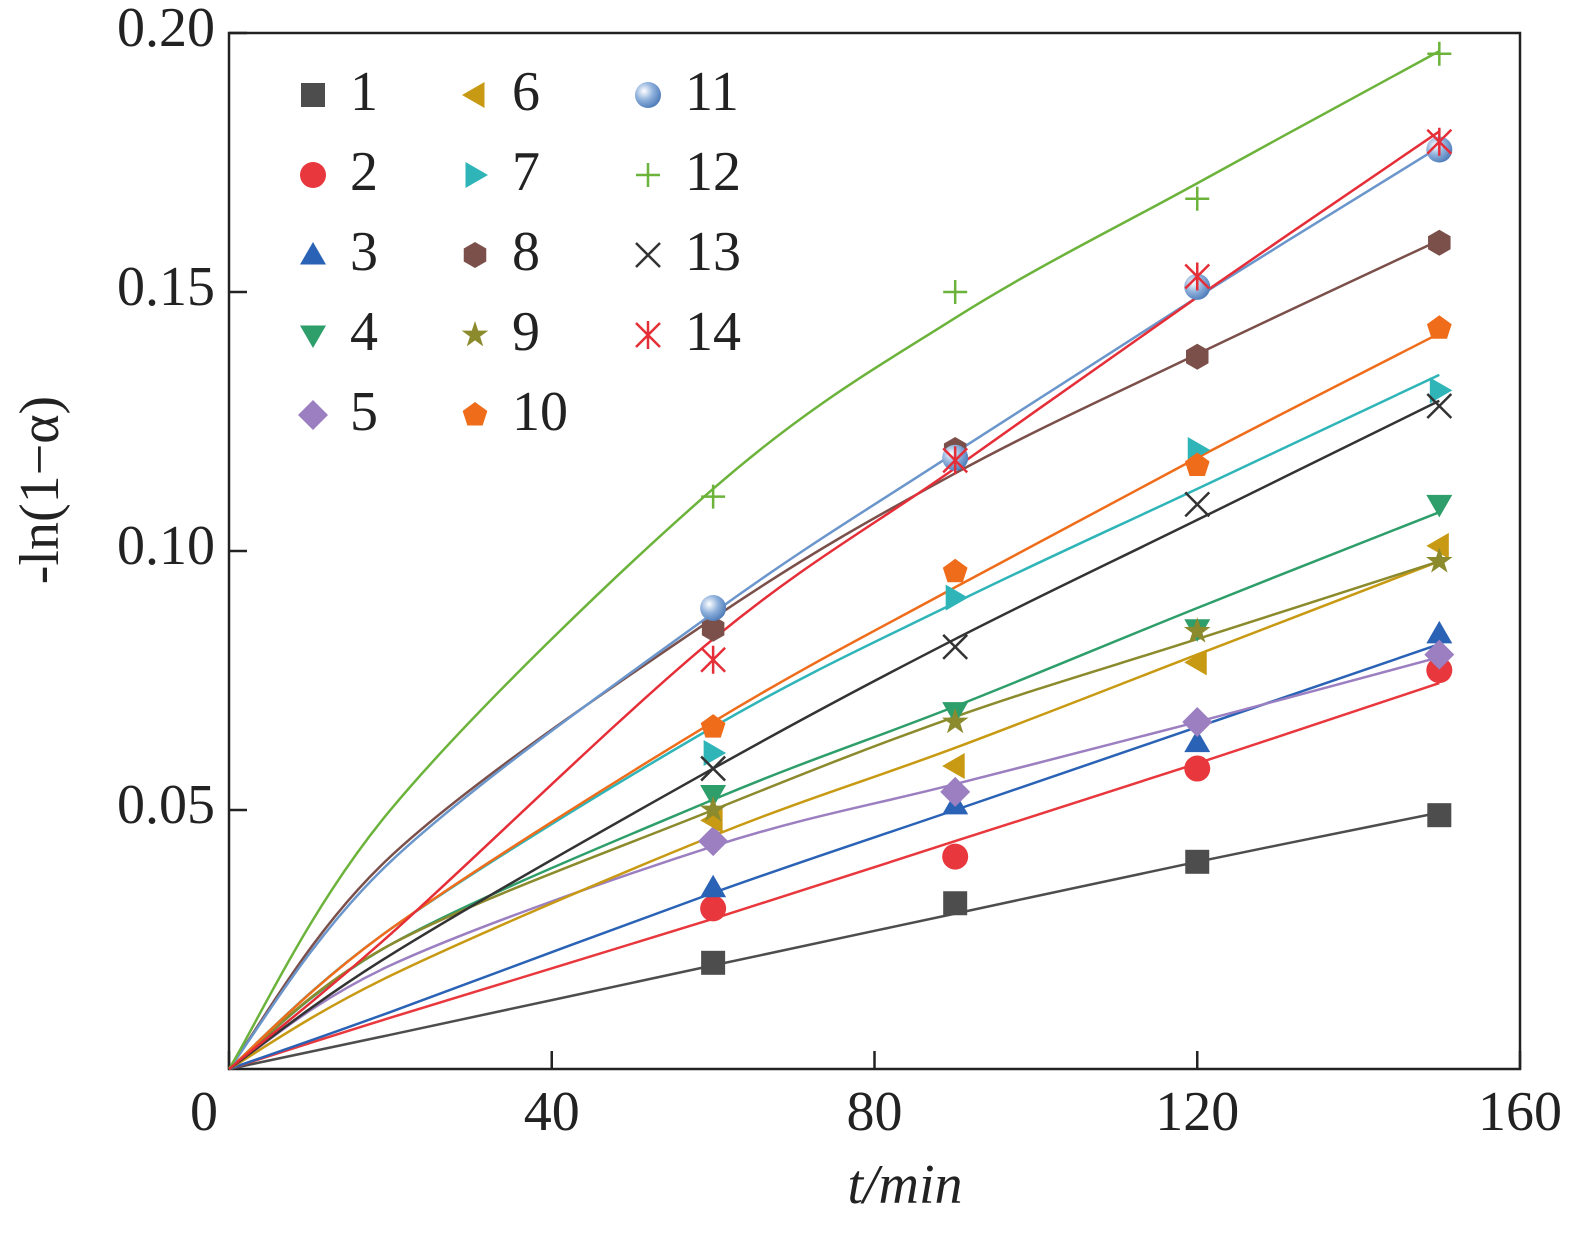 The image size is (1595, 1253). Describe the element at coordinates (40, 490) in the screenshot. I see `y-axis-label: -ln(1−α)` at that location.